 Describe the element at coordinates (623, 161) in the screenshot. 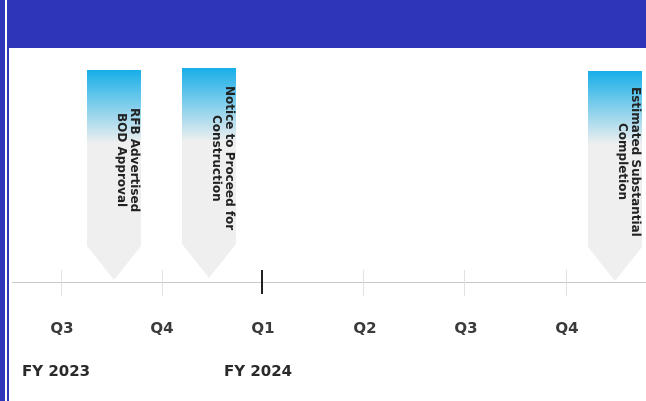

I see `milestone-label-line2: Completion` at that location.